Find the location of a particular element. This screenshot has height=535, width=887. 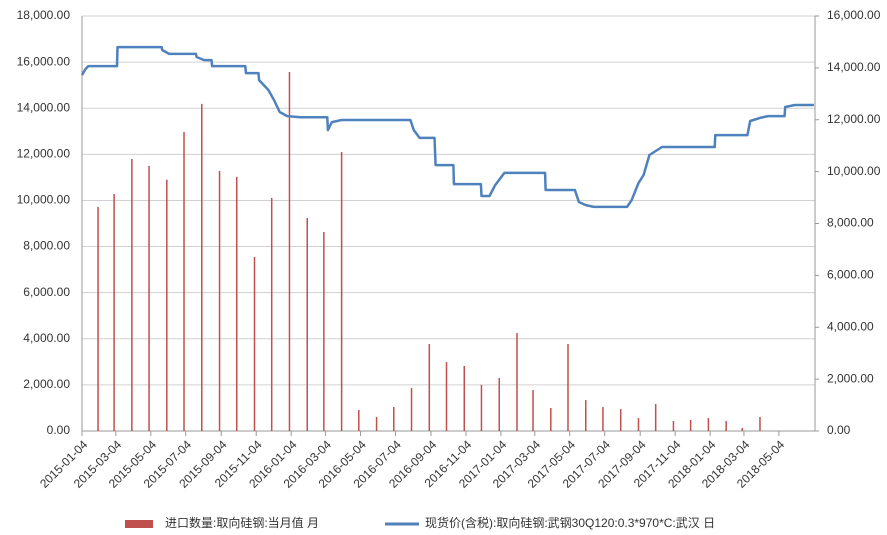

y2-tick-label: 4,000.00 is located at coordinates (850, 326).